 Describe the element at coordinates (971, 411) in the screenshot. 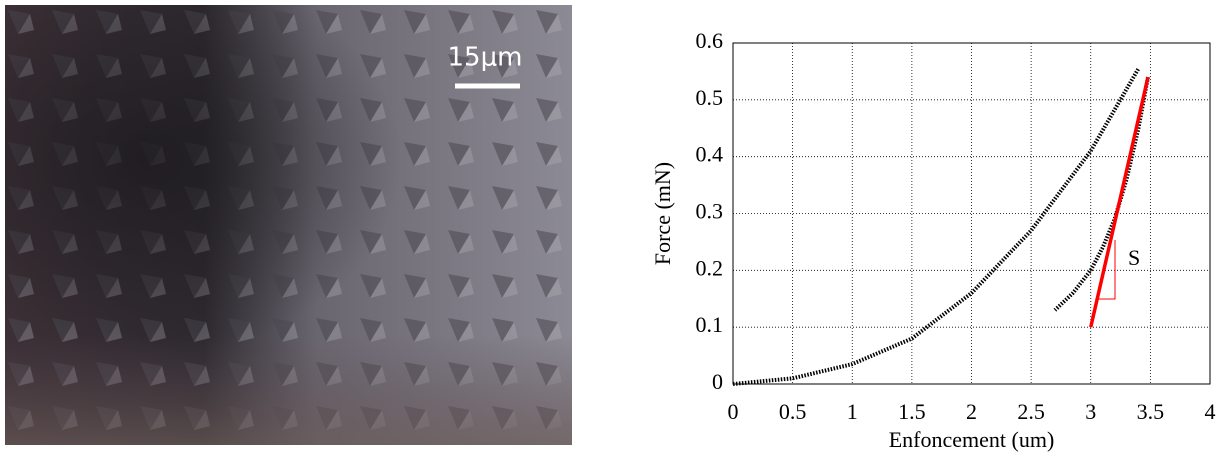

I see `x-tick-label: 2` at that location.